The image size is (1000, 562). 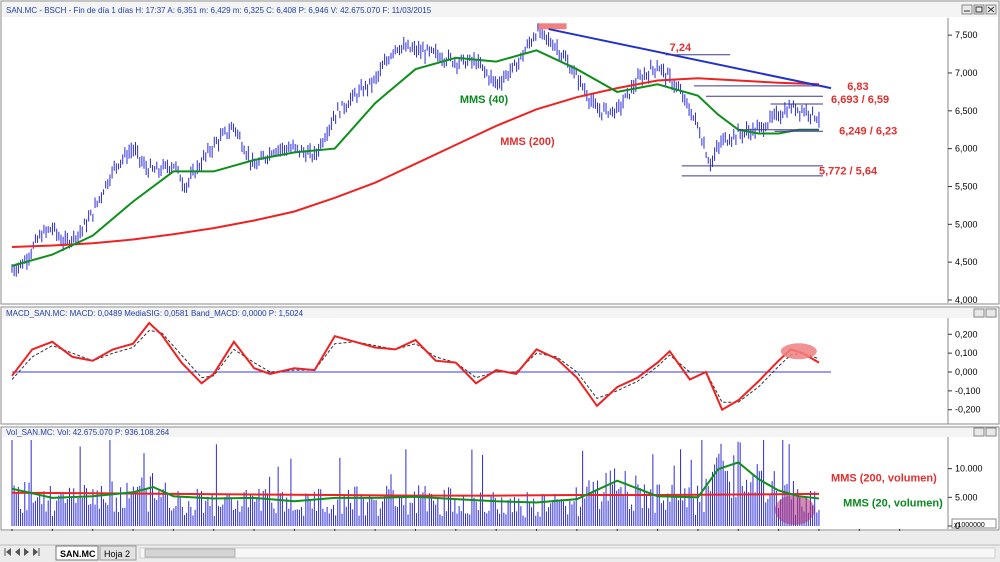 I want to click on vol-mms200-line, so click(x=415, y=494).